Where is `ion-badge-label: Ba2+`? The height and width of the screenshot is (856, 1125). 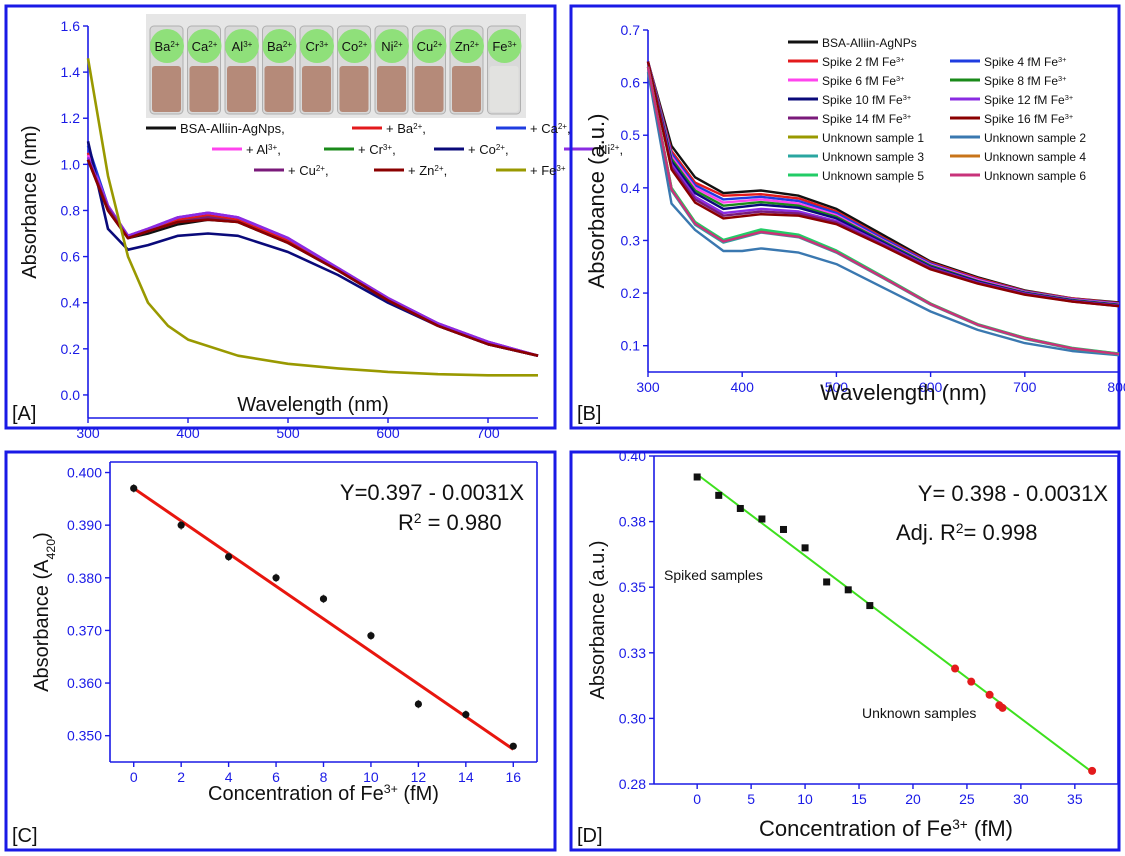
ion-badge-label: Ba2+ is located at coordinates (166, 46).